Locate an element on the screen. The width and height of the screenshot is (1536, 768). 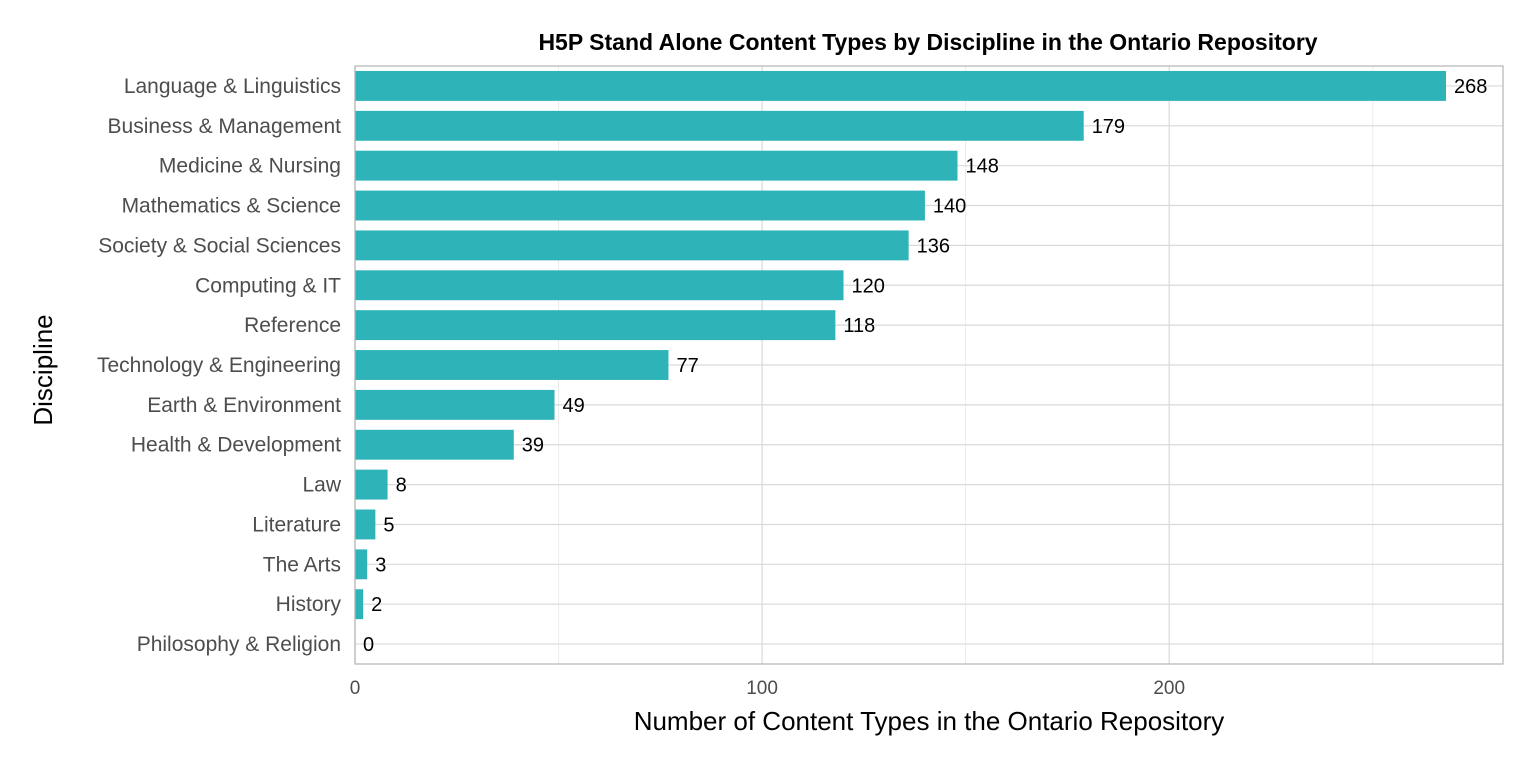
x-tick-label: 200 is located at coordinates (1169, 688).